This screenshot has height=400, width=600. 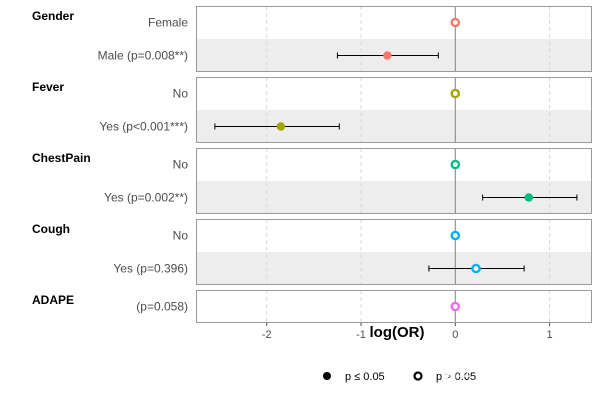 I want to click on legend-label: p ≤ 0.05, so click(x=365, y=377).